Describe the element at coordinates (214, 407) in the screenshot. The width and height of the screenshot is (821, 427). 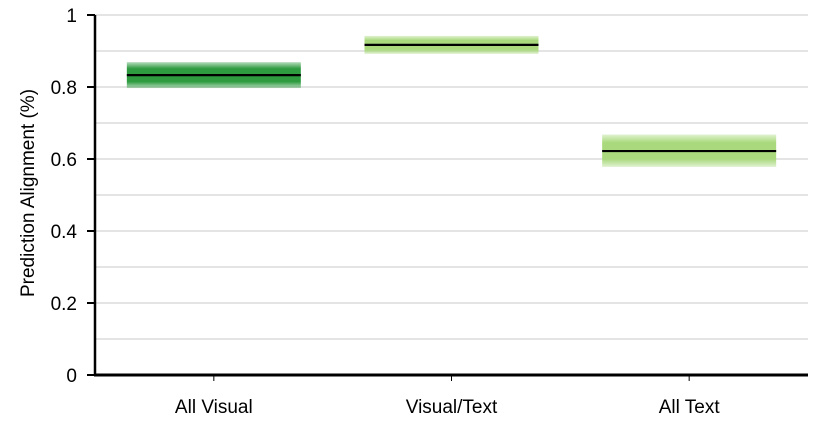
I see `x-tick-label: All Visual` at that location.